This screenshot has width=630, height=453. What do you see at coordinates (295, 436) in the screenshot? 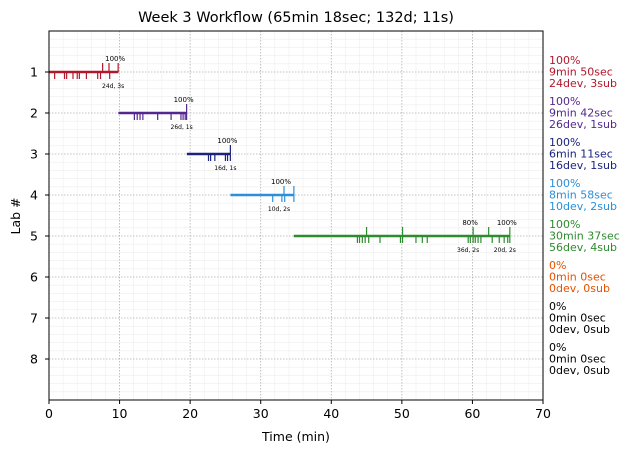
I see `x-axis-label: Time (min)` at bounding box center [295, 436].